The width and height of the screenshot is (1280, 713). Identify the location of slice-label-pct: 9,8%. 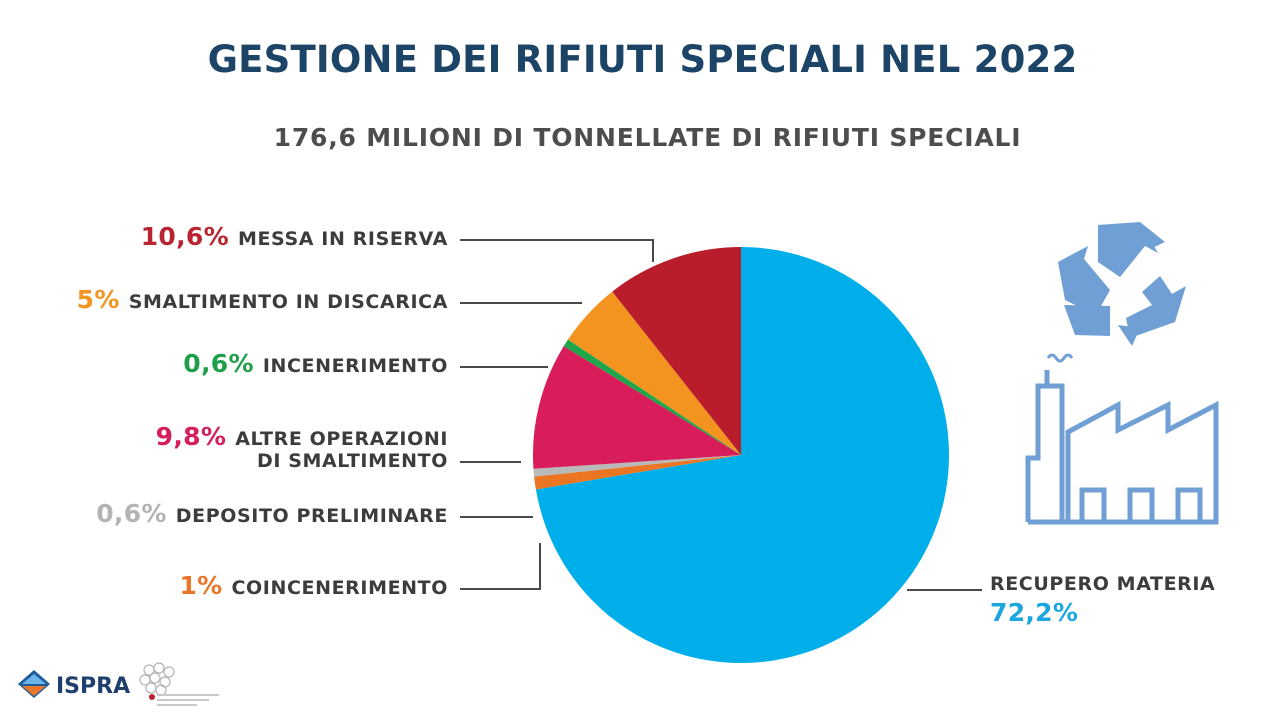
(195, 436).